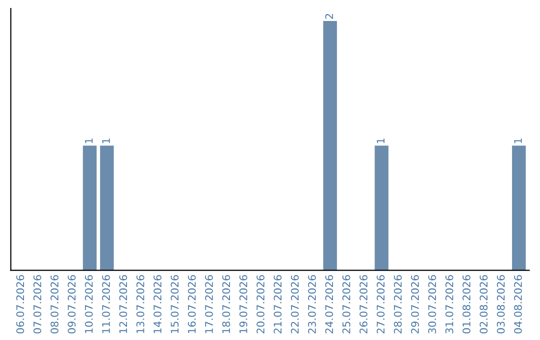 The width and height of the screenshot is (540, 340). What do you see at coordinates (346, 304) in the screenshot?
I see `x-tick-label: 25.07.2026` at bounding box center [346, 304].